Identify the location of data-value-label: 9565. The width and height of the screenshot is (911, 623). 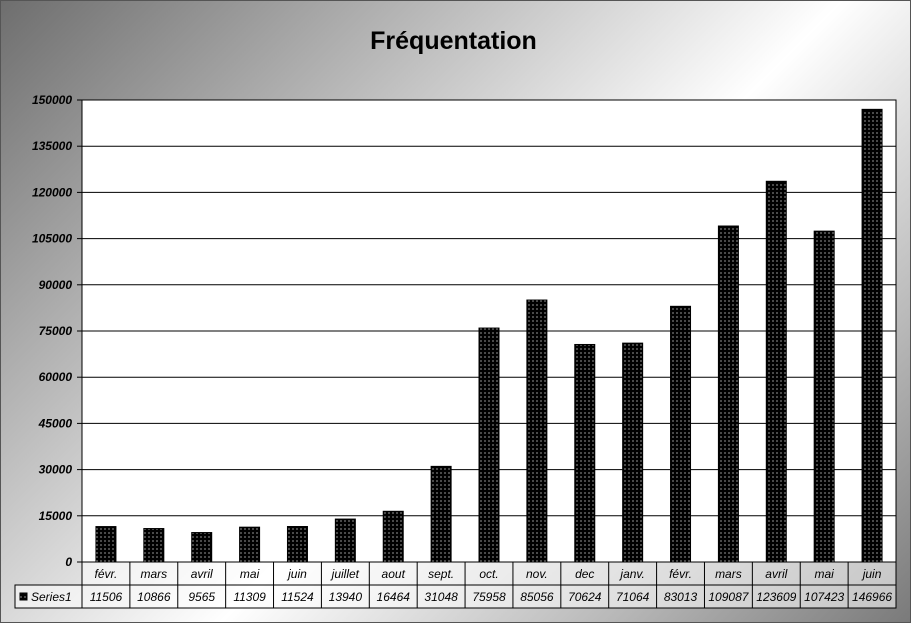
(201, 597).